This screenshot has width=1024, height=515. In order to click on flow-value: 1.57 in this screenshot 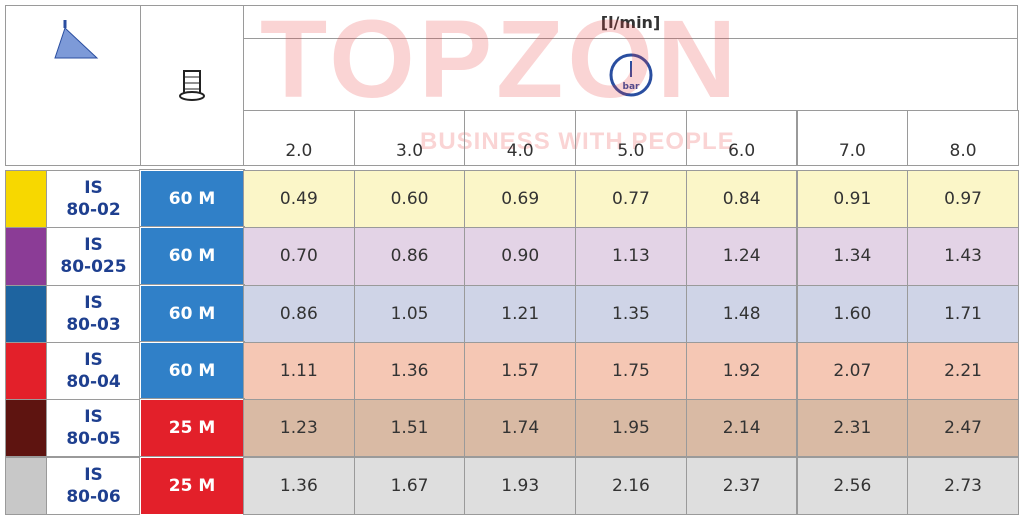, I will do `click(520, 371)`.